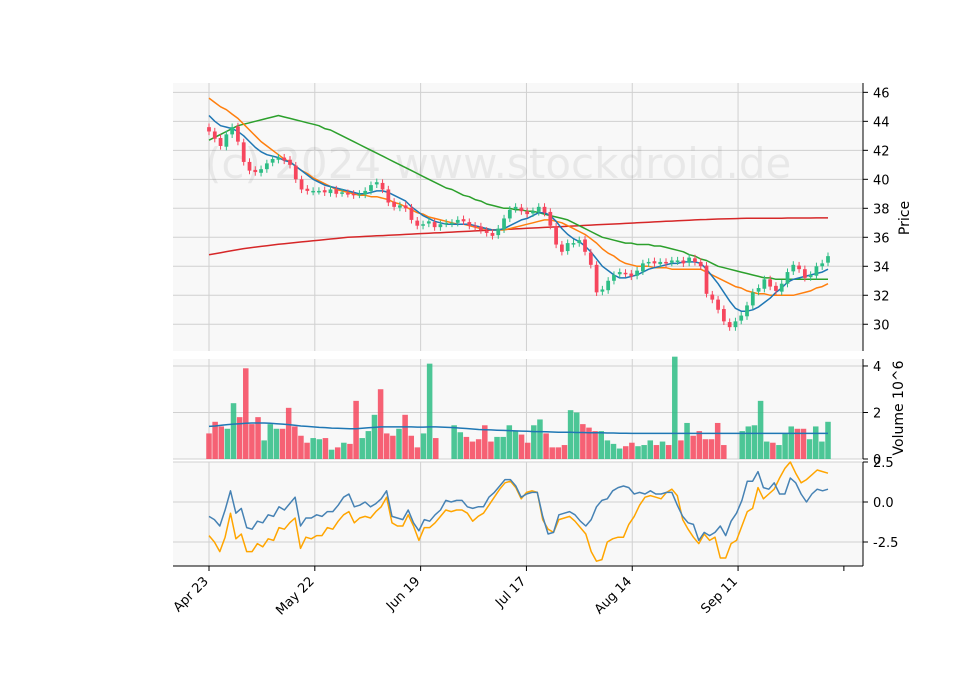 The width and height of the screenshot is (960, 690). What do you see at coordinates (877, 460) in the screenshot?
I see `volume-tick-label: 0` at bounding box center [877, 460].